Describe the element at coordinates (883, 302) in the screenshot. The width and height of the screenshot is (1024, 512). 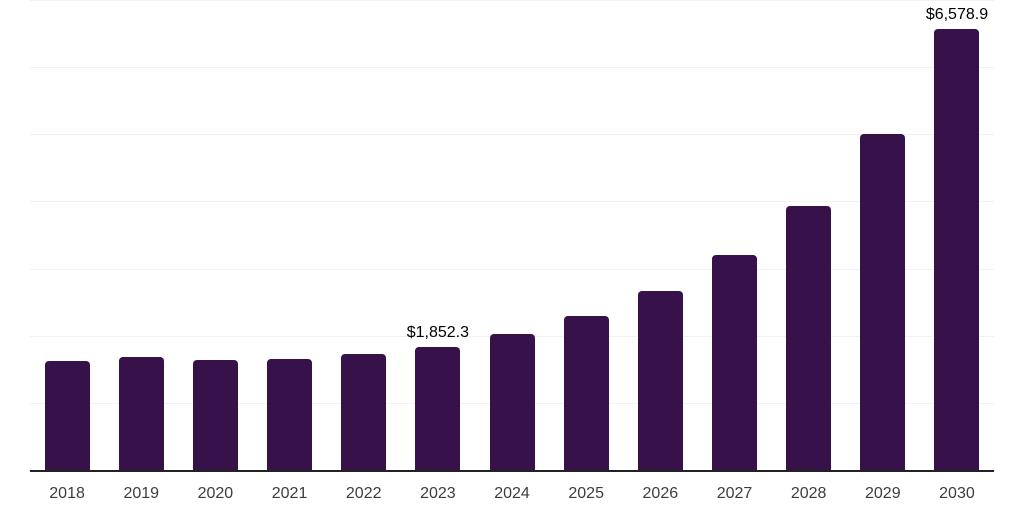
I see `bar-2029` at that location.